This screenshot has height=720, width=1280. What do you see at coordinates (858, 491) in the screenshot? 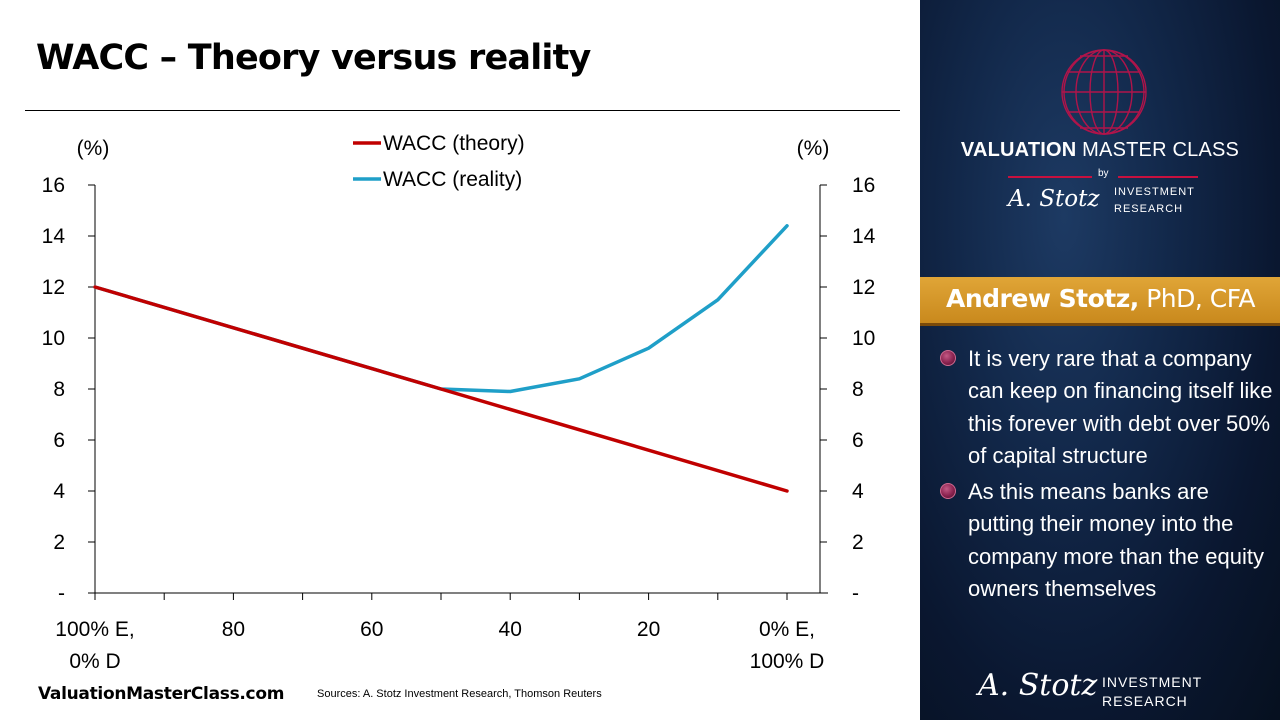
I see `y-tick-label-right: 4` at bounding box center [858, 491].